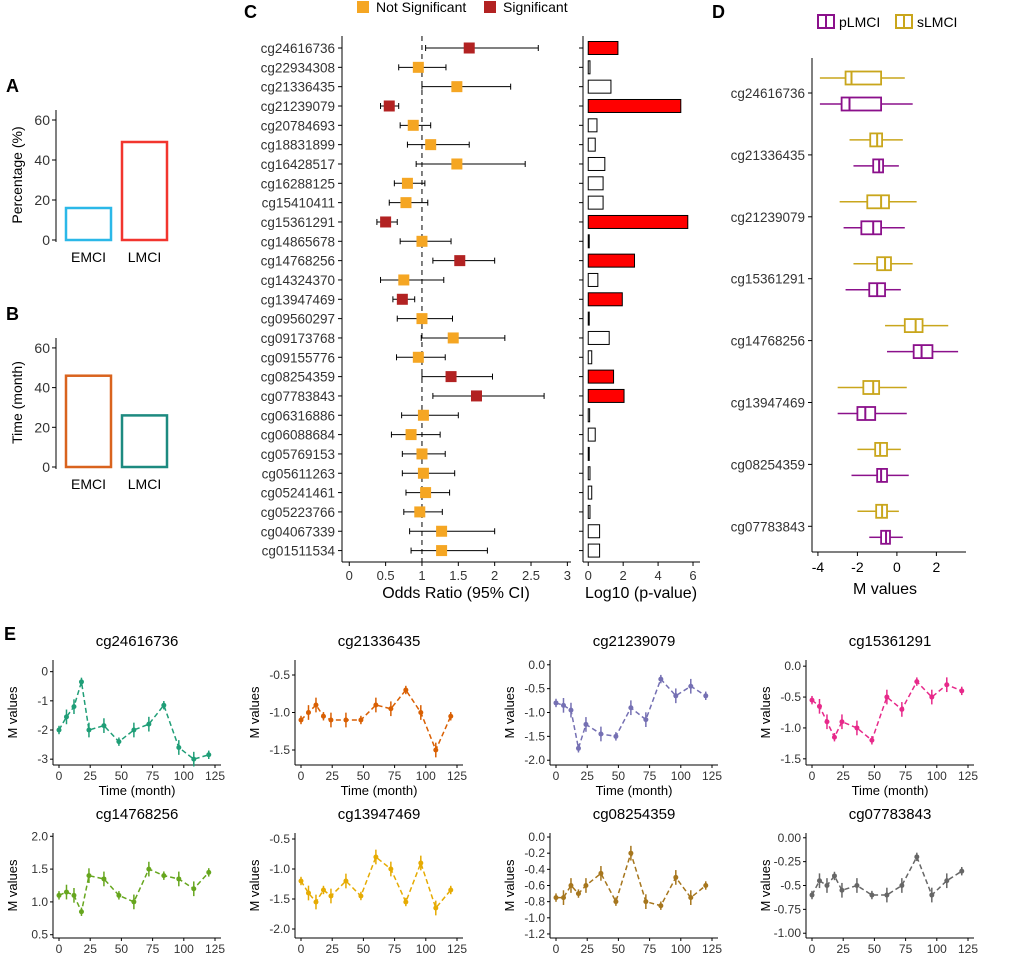 This screenshot has width=1031, height=955. Describe the element at coordinates (534, 689) in the screenshot. I see `y-tick-label: -0.5` at that location.